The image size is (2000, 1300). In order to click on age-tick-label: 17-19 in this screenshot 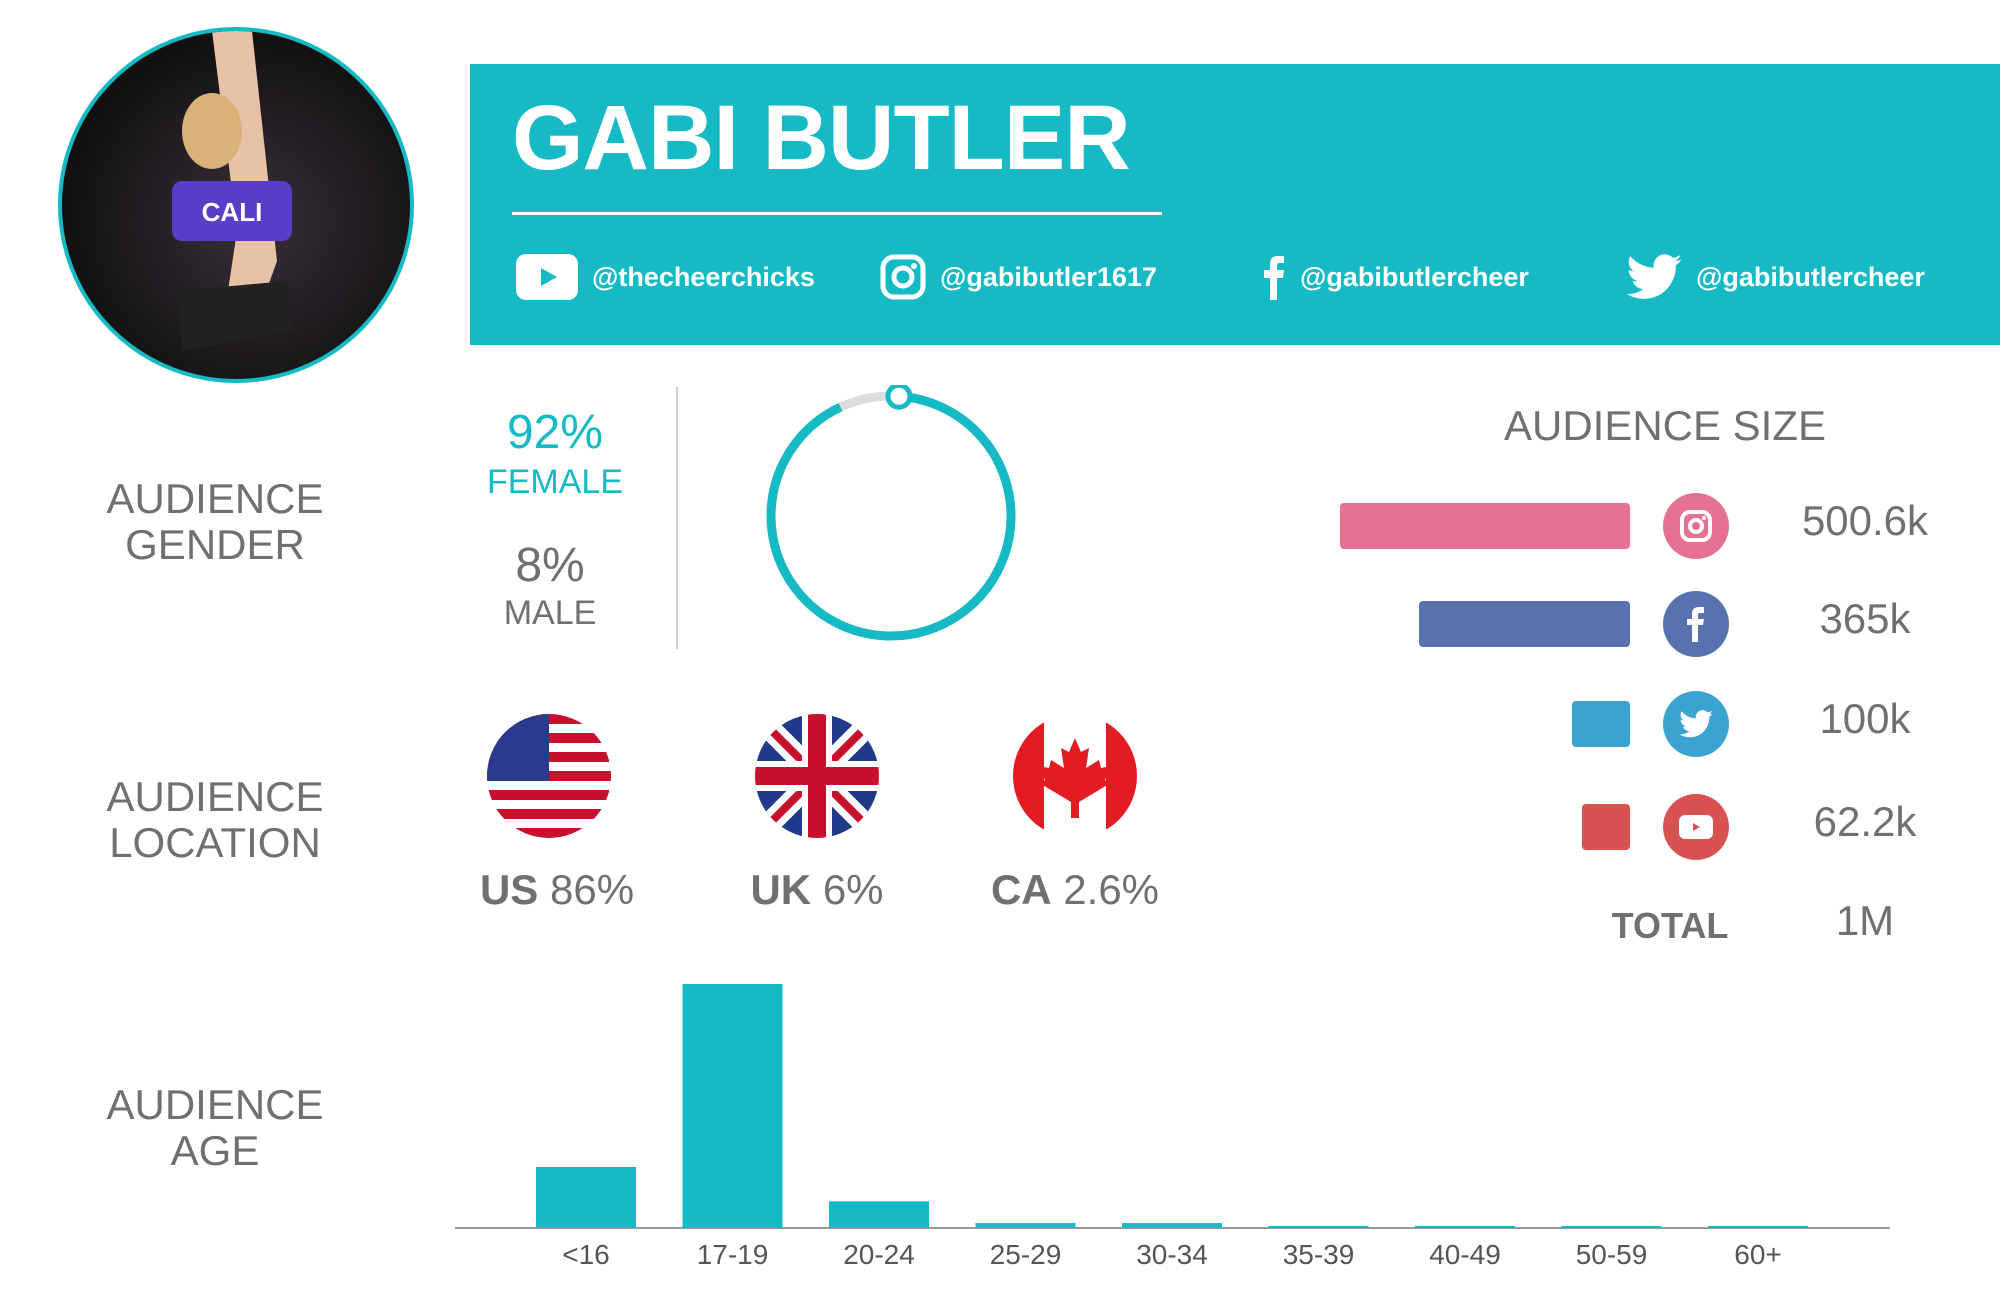, I will do `click(733, 1254)`.